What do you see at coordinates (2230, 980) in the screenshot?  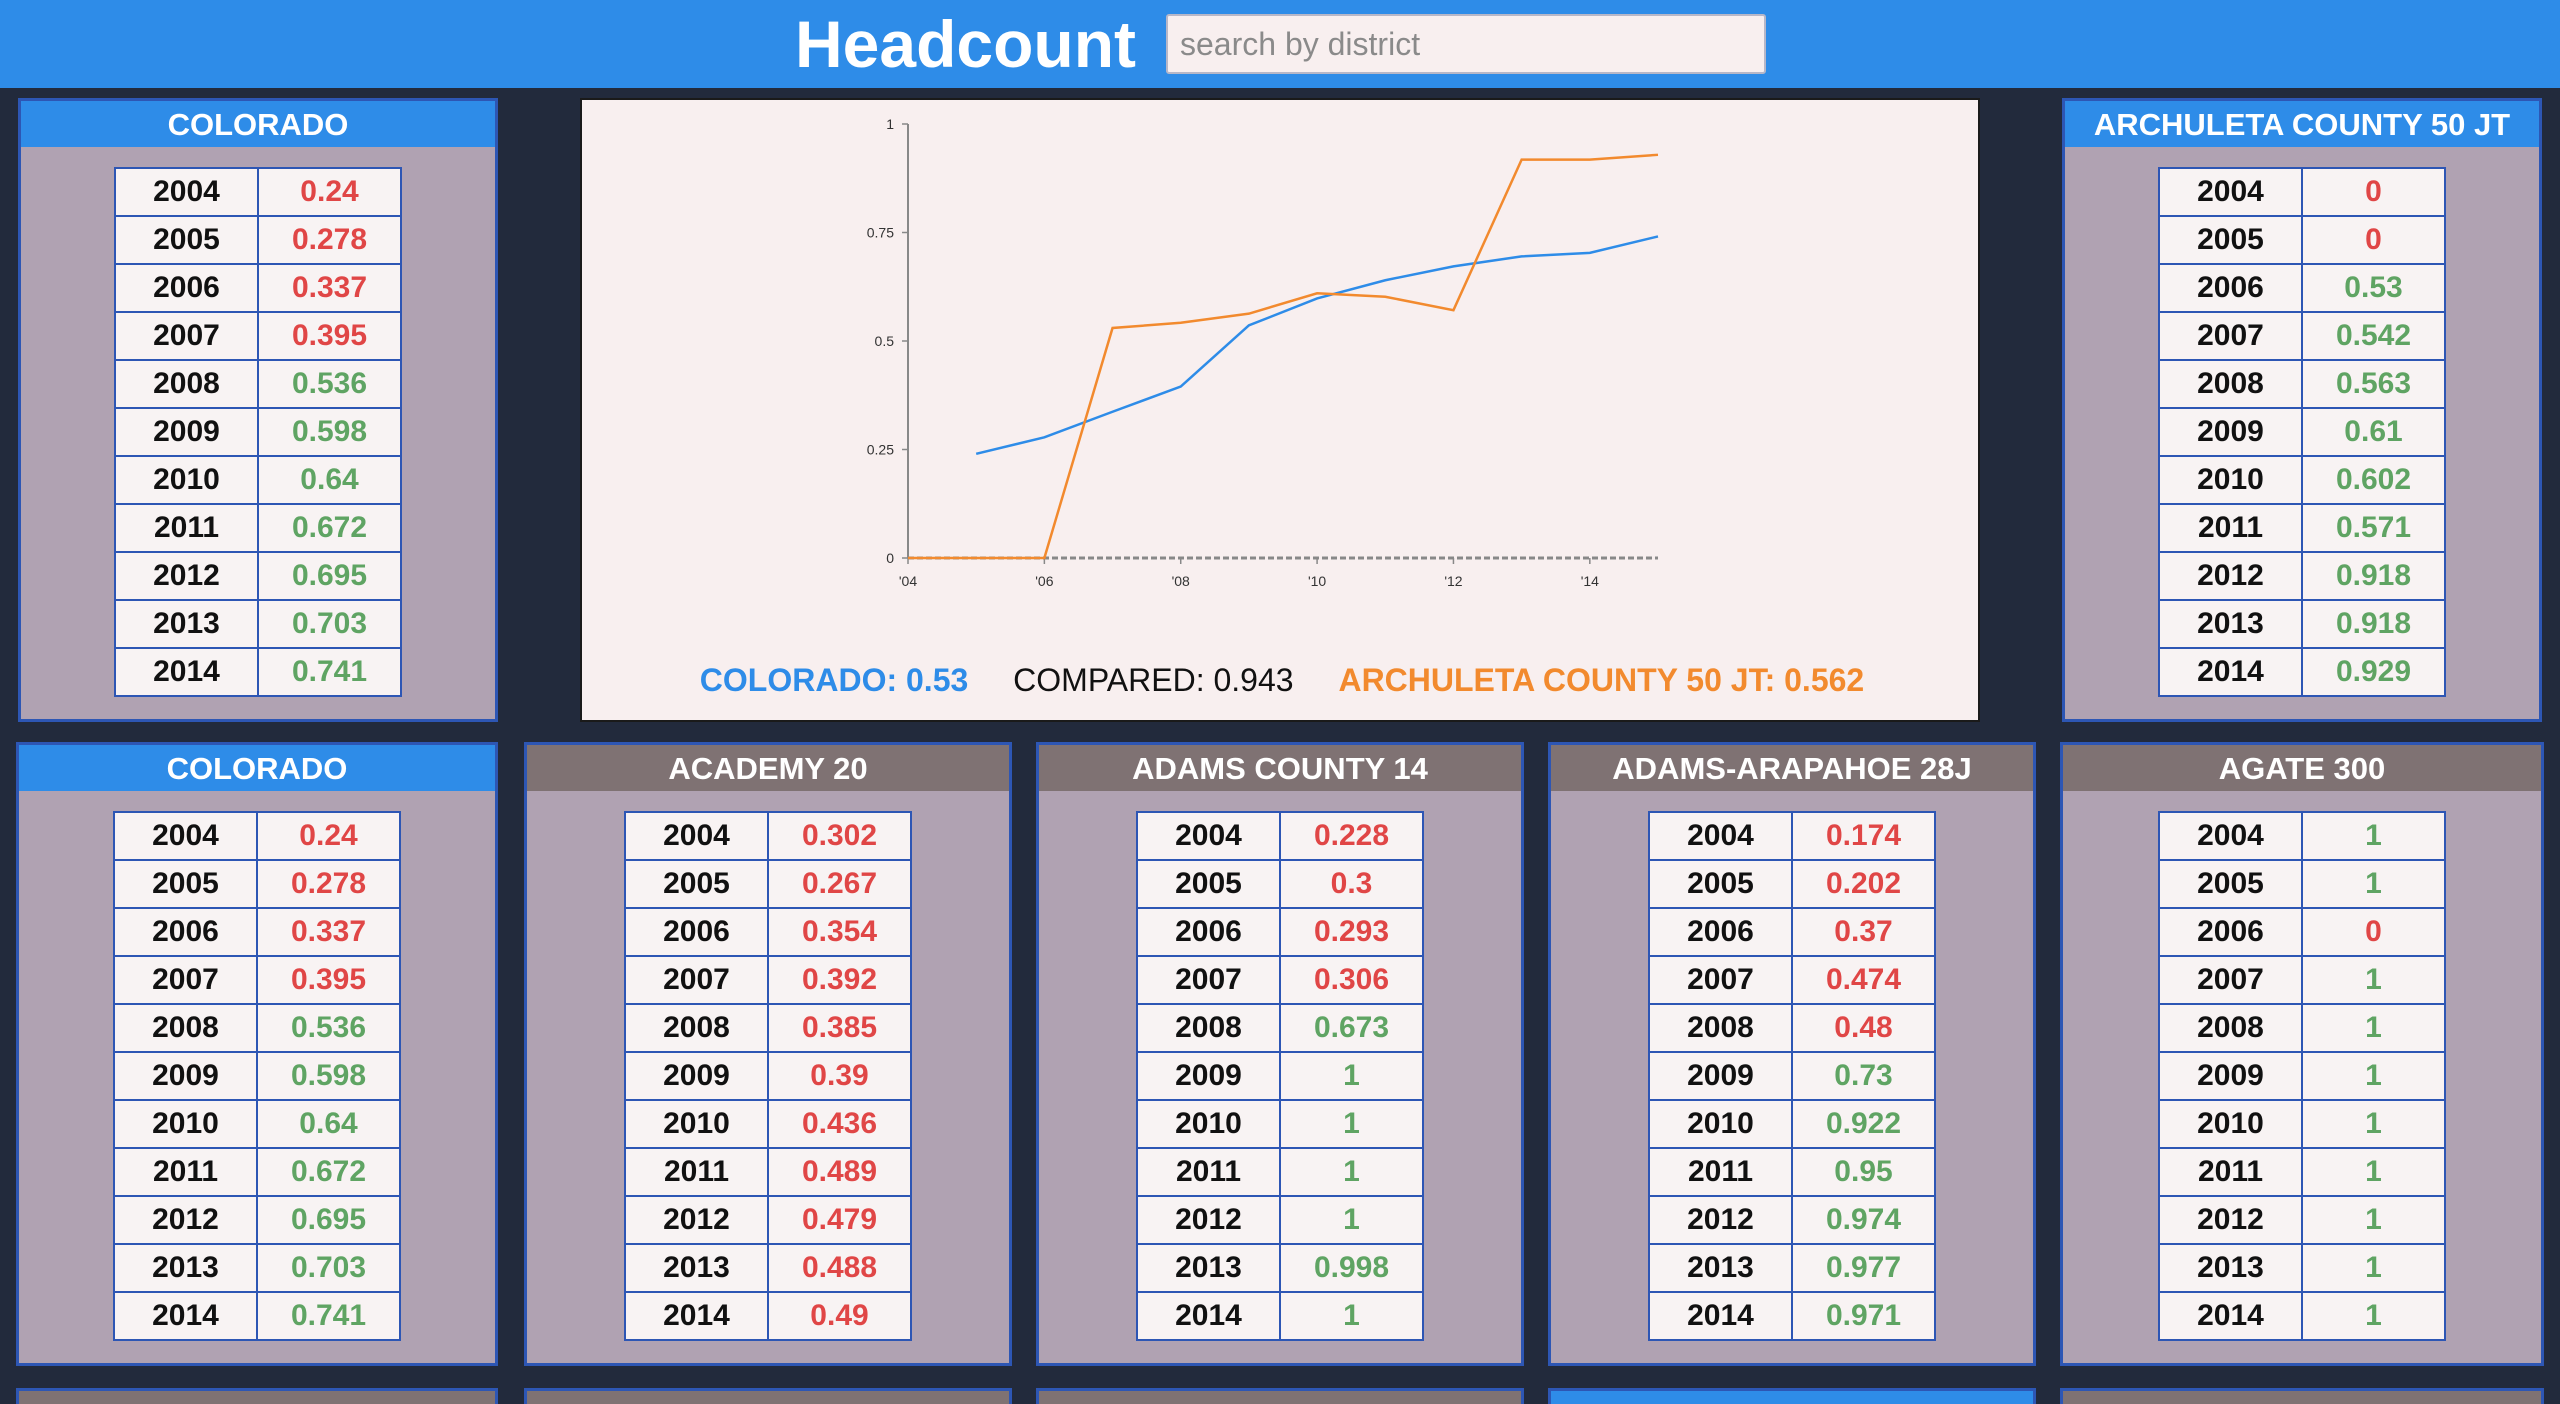 I see `year-cell: 2007` at bounding box center [2230, 980].